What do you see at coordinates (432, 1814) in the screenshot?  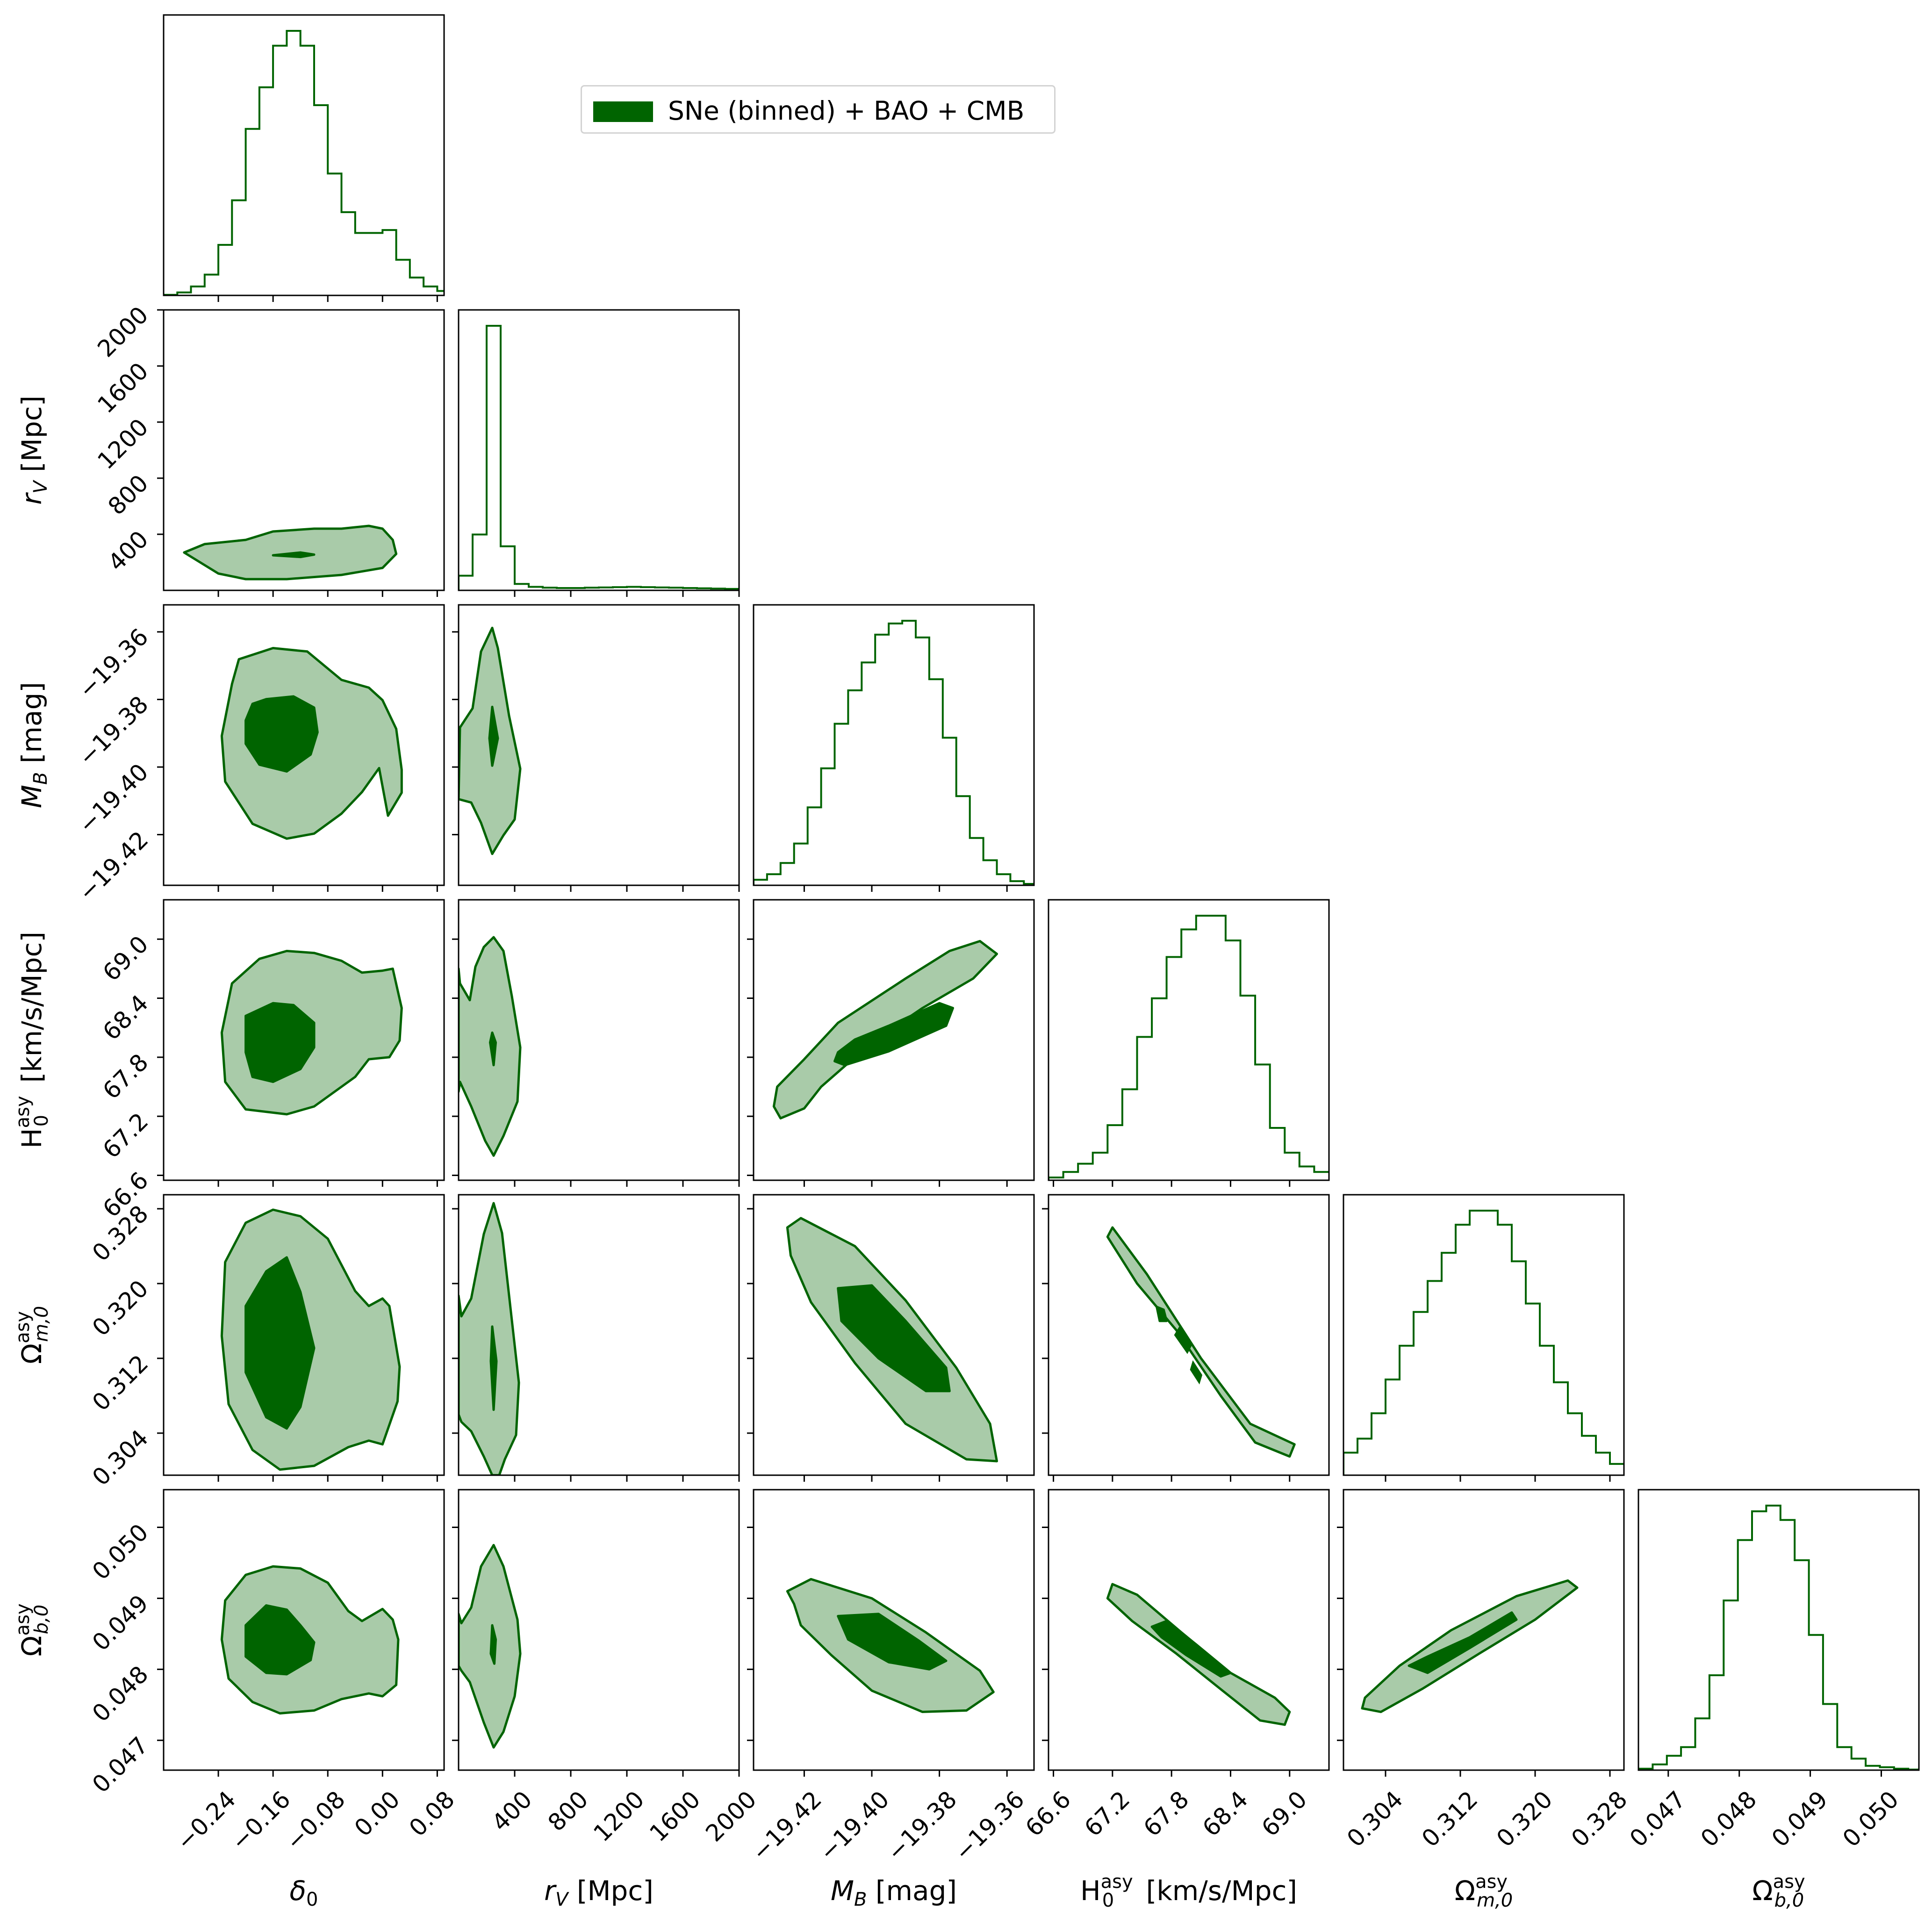 I see `x-tick-label: 0.08` at bounding box center [432, 1814].